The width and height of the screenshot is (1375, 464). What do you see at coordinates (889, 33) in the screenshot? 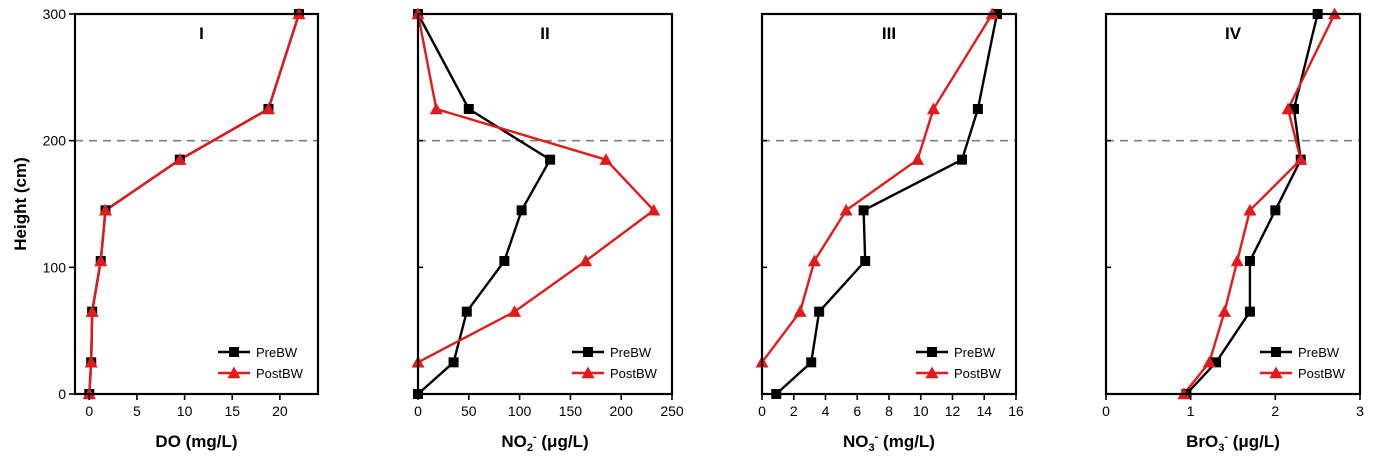
I see `panel-label: III` at bounding box center [889, 33].